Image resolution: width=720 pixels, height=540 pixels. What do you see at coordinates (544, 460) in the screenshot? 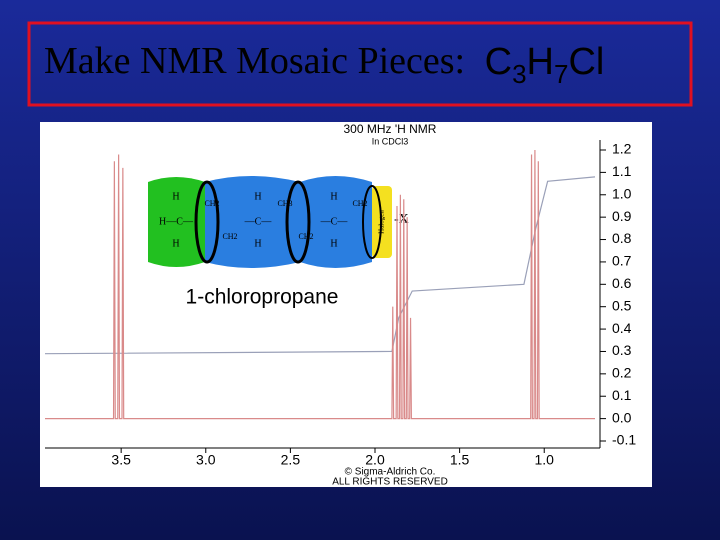
I see `x-tick-label: 1.0` at bounding box center [544, 460].